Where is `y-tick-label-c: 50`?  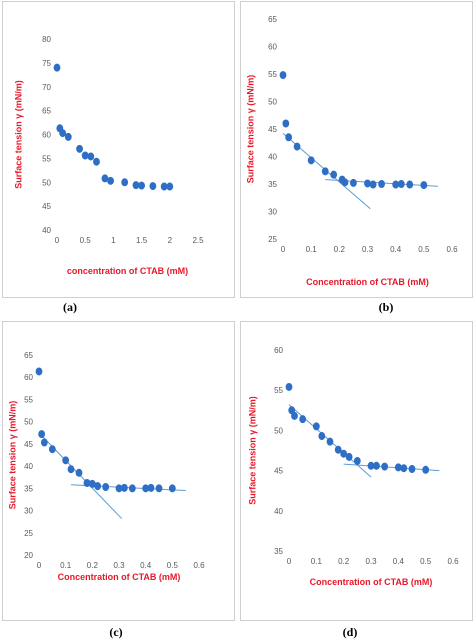
y-tick-label-c: 50 is located at coordinates (28, 422).